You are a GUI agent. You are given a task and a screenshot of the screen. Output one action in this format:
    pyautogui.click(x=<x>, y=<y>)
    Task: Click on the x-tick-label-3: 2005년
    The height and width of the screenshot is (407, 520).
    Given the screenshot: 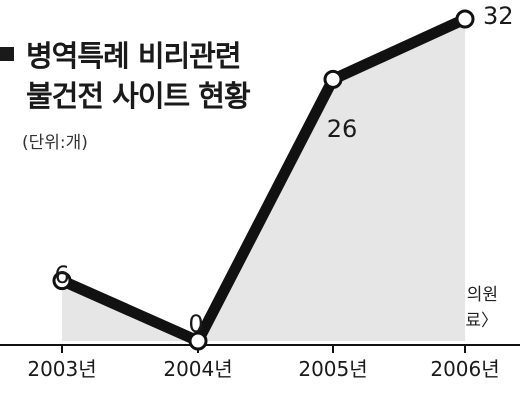 What is the action you would take?
    pyautogui.click(x=332, y=369)
    